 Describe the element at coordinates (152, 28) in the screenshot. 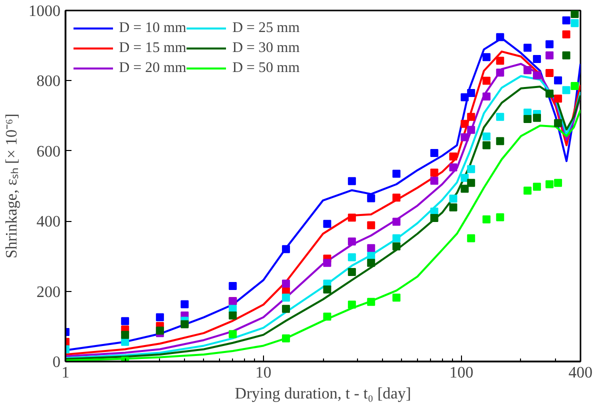

I see `legend-label: D = 10 mm` at that location.